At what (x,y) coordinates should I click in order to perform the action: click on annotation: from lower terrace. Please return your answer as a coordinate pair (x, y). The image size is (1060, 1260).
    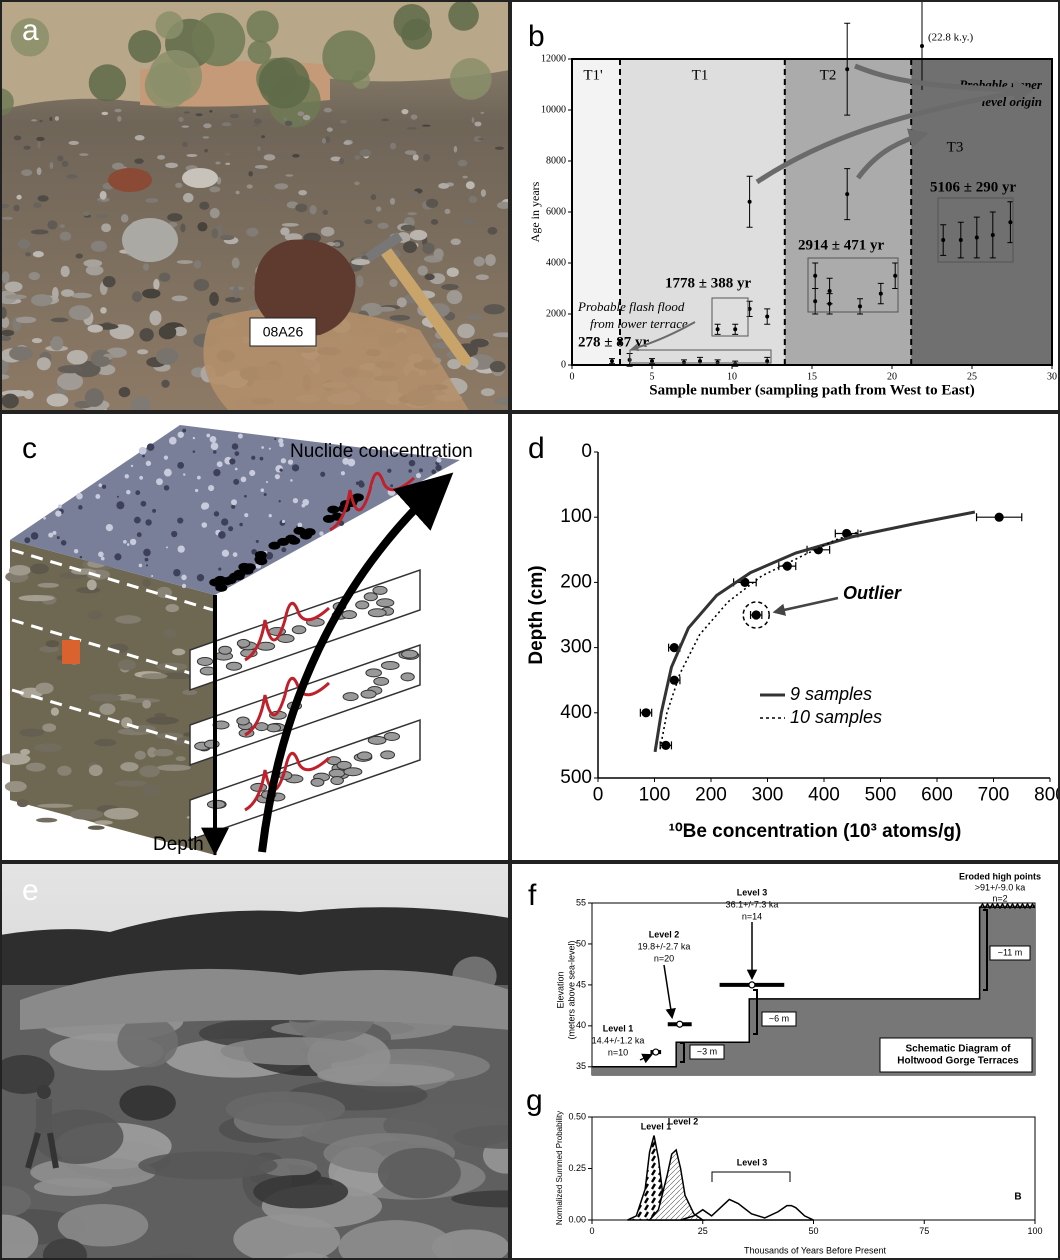
    Looking at the image, I should click on (639, 323).